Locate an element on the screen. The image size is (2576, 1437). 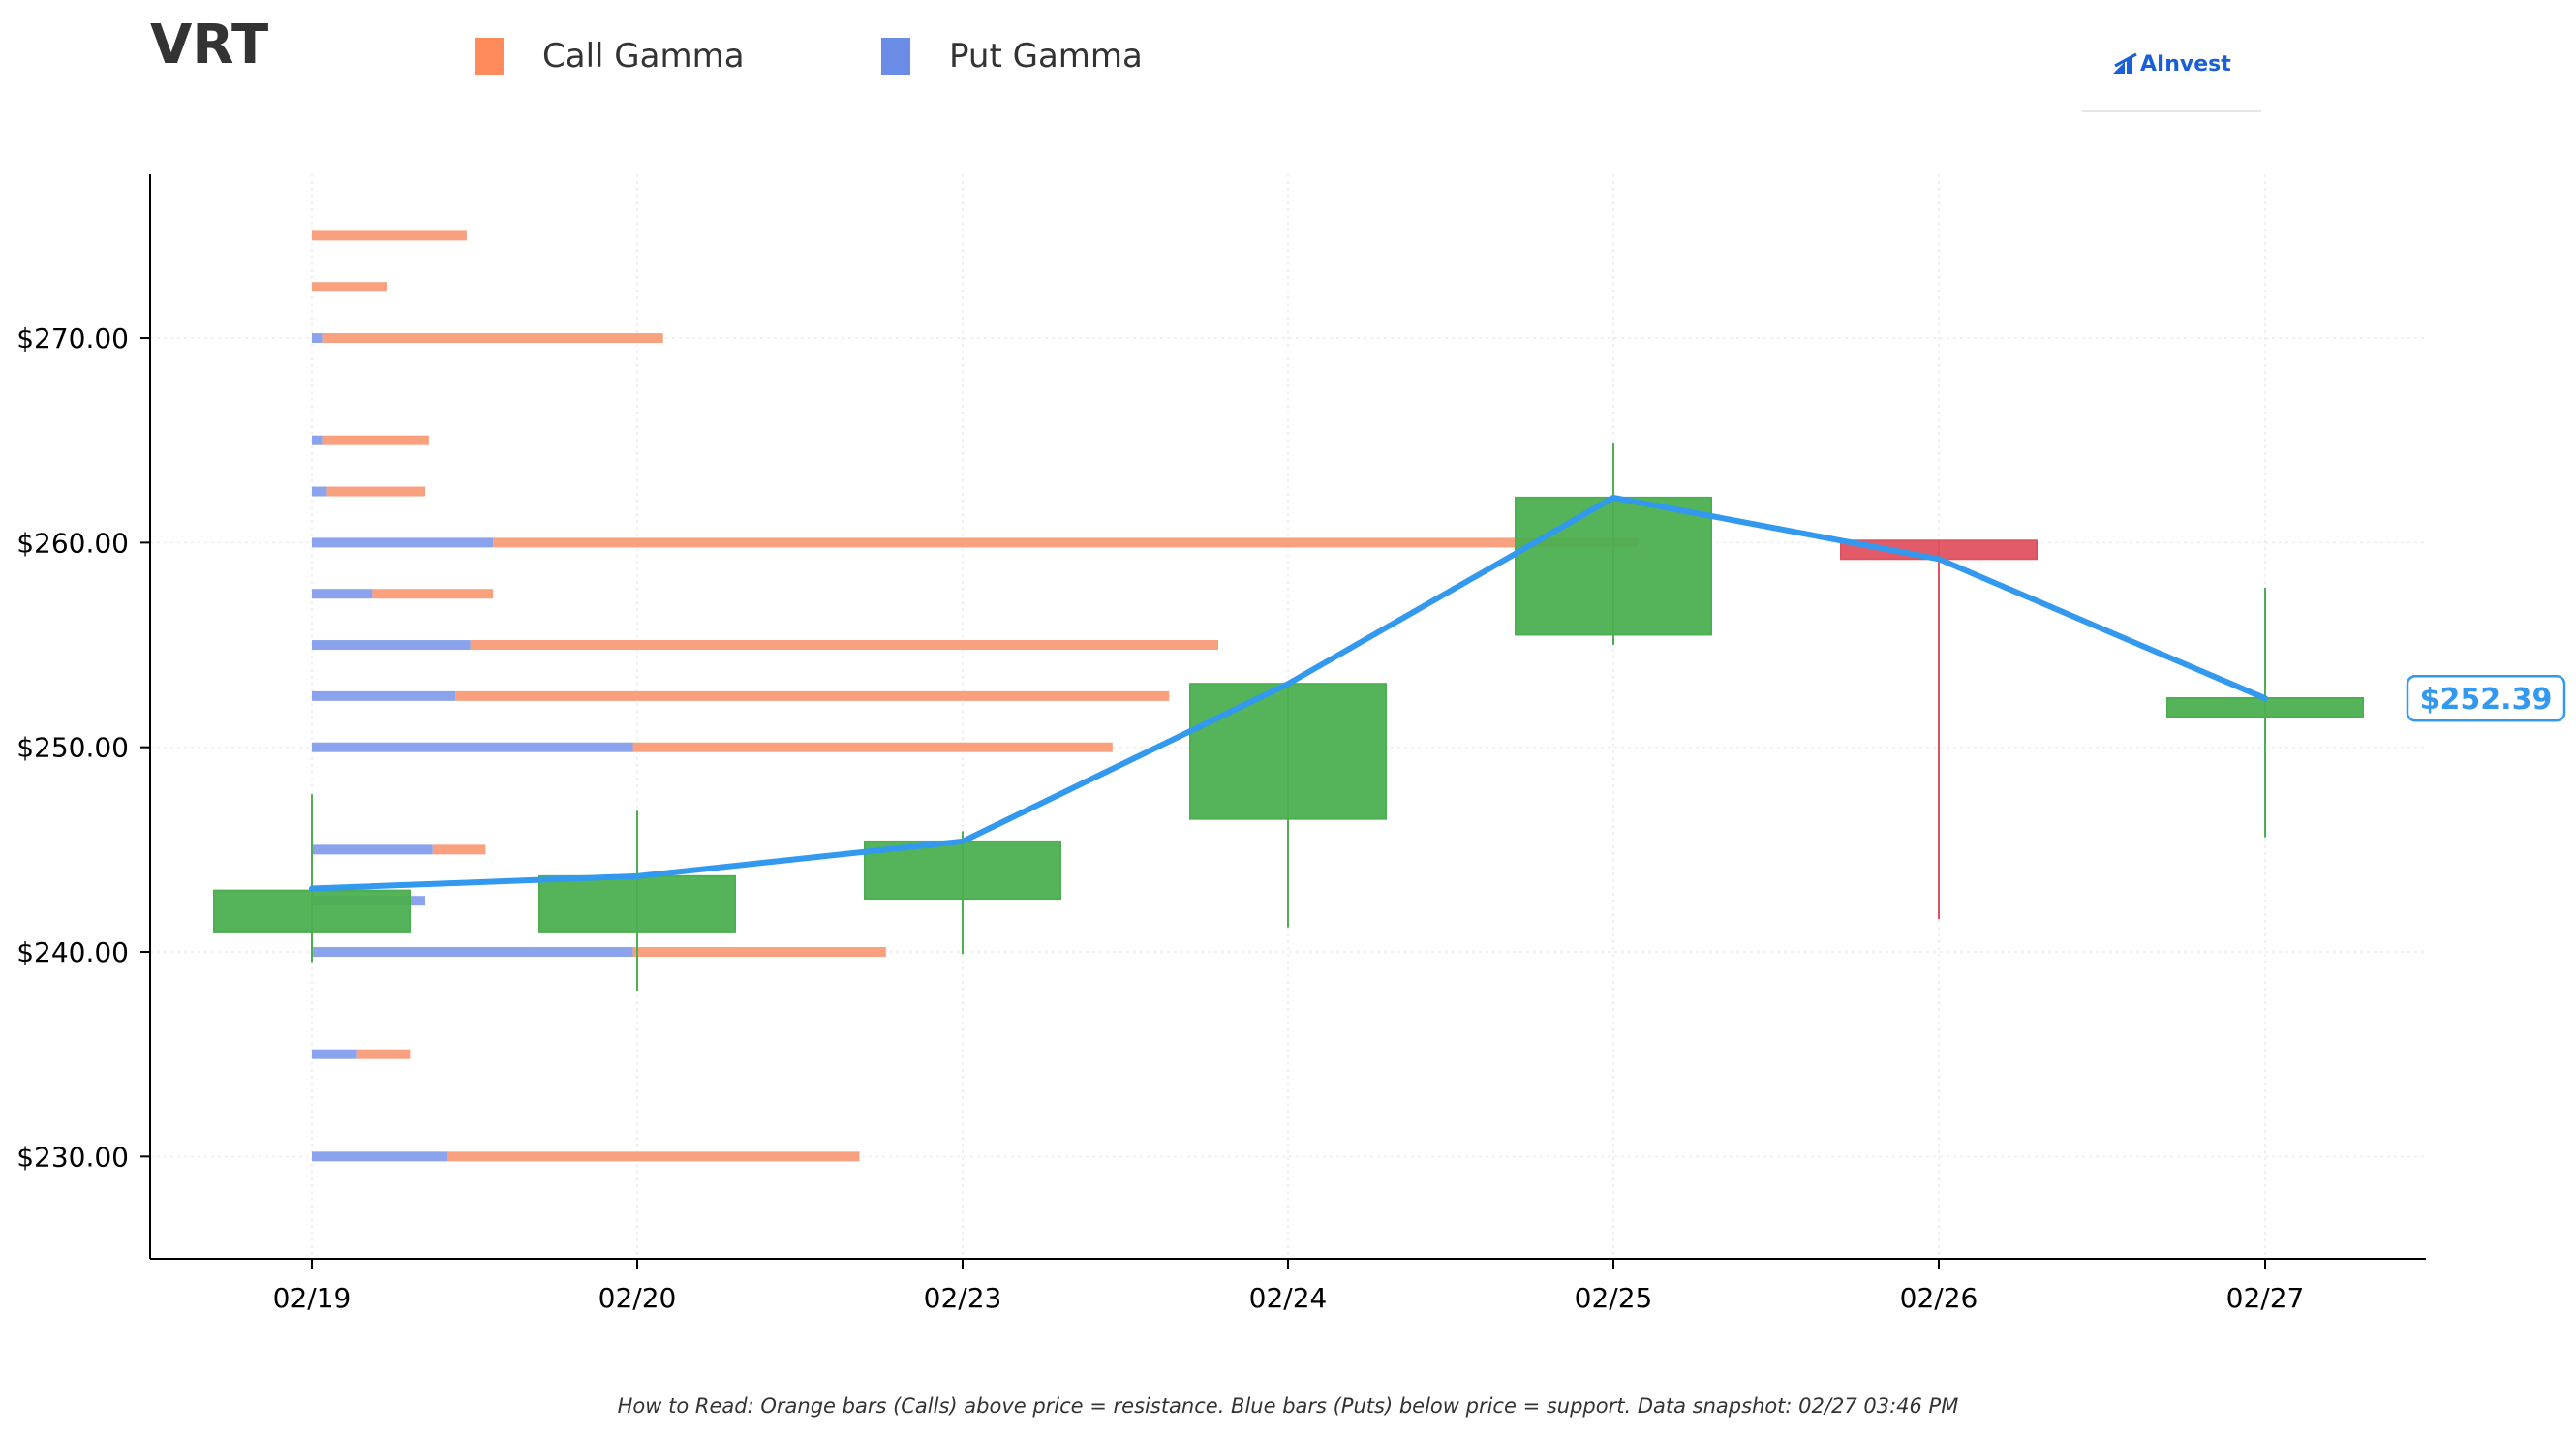
legend-call-label: Call Gamma is located at coordinates (643, 57).